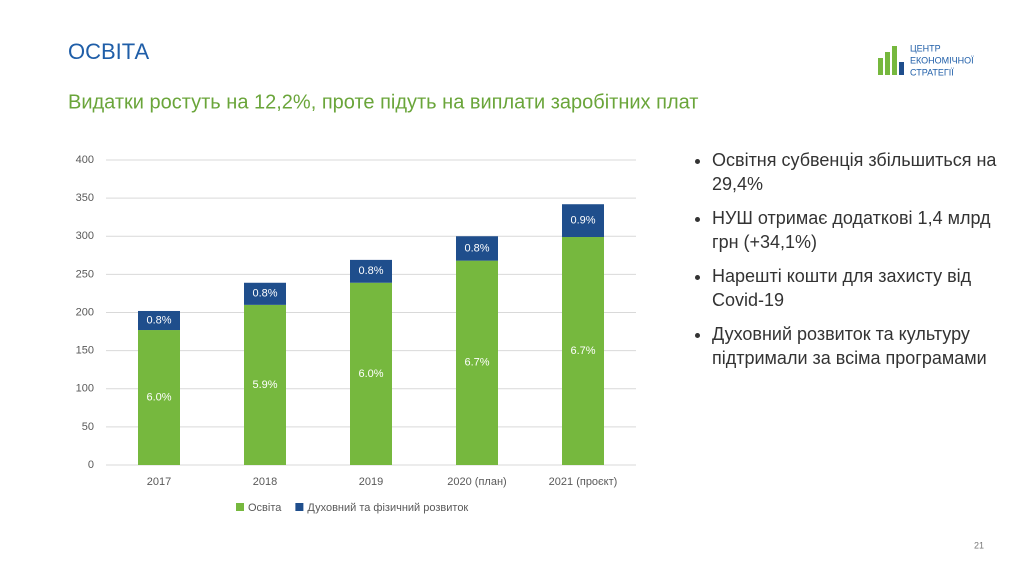  I want to click on value-label: 0.9%, so click(582, 221).